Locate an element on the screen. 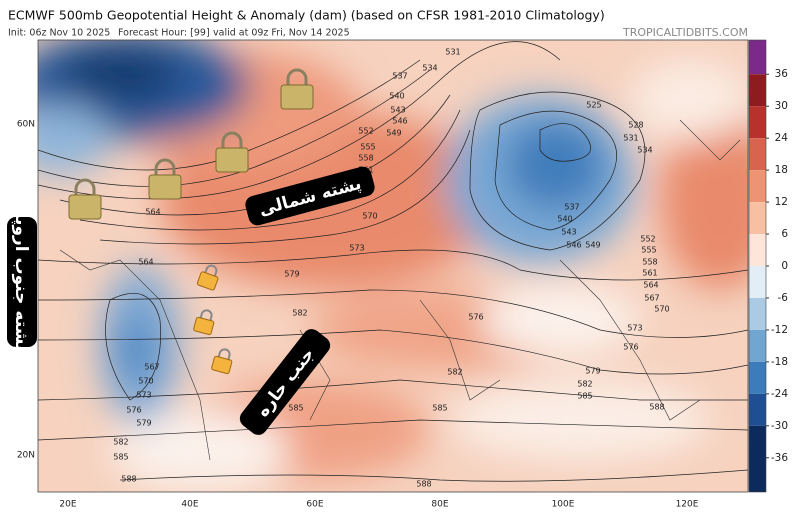  colorbar-tick-label: 18 is located at coordinates (781, 170).